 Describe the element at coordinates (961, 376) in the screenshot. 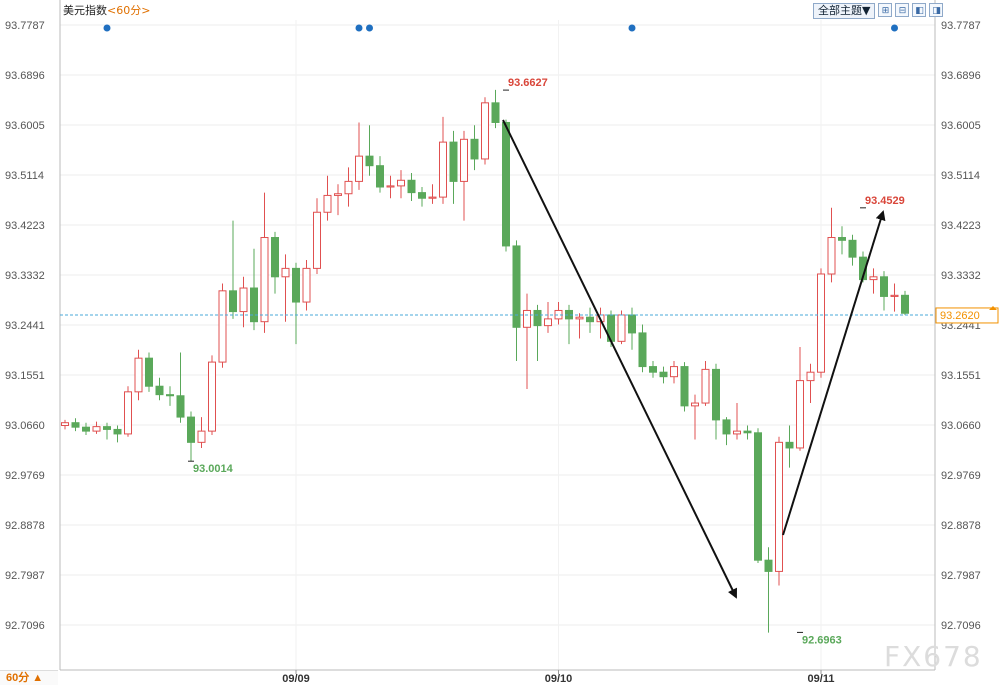

I see `y-tick-label-right: 93.1551` at that location.